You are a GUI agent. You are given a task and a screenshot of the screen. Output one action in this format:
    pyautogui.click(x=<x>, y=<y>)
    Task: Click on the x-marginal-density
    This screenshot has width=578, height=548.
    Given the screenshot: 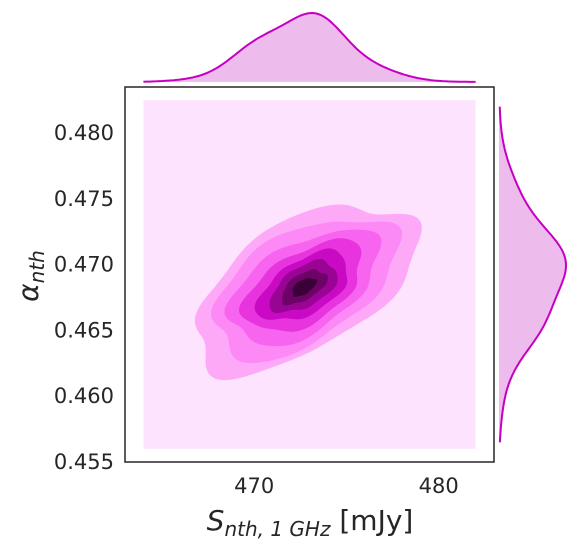 What is the action you would take?
    pyautogui.click(x=309, y=47)
    